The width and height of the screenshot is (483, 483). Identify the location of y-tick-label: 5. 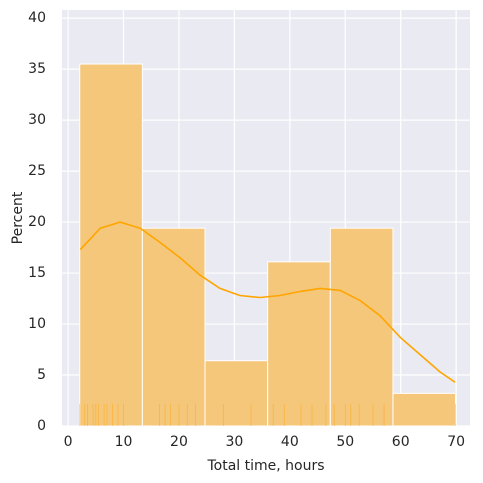
(41, 375).